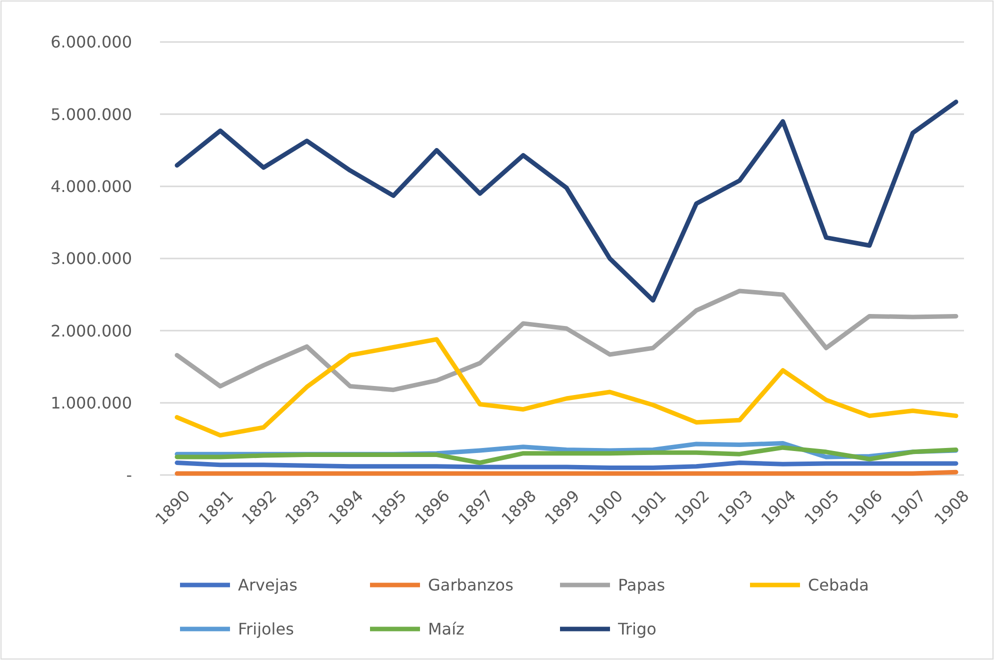 The height and width of the screenshot is (660, 994). What do you see at coordinates (91, 114) in the screenshot?
I see `y-tick-label: 5.000.000` at bounding box center [91, 114].